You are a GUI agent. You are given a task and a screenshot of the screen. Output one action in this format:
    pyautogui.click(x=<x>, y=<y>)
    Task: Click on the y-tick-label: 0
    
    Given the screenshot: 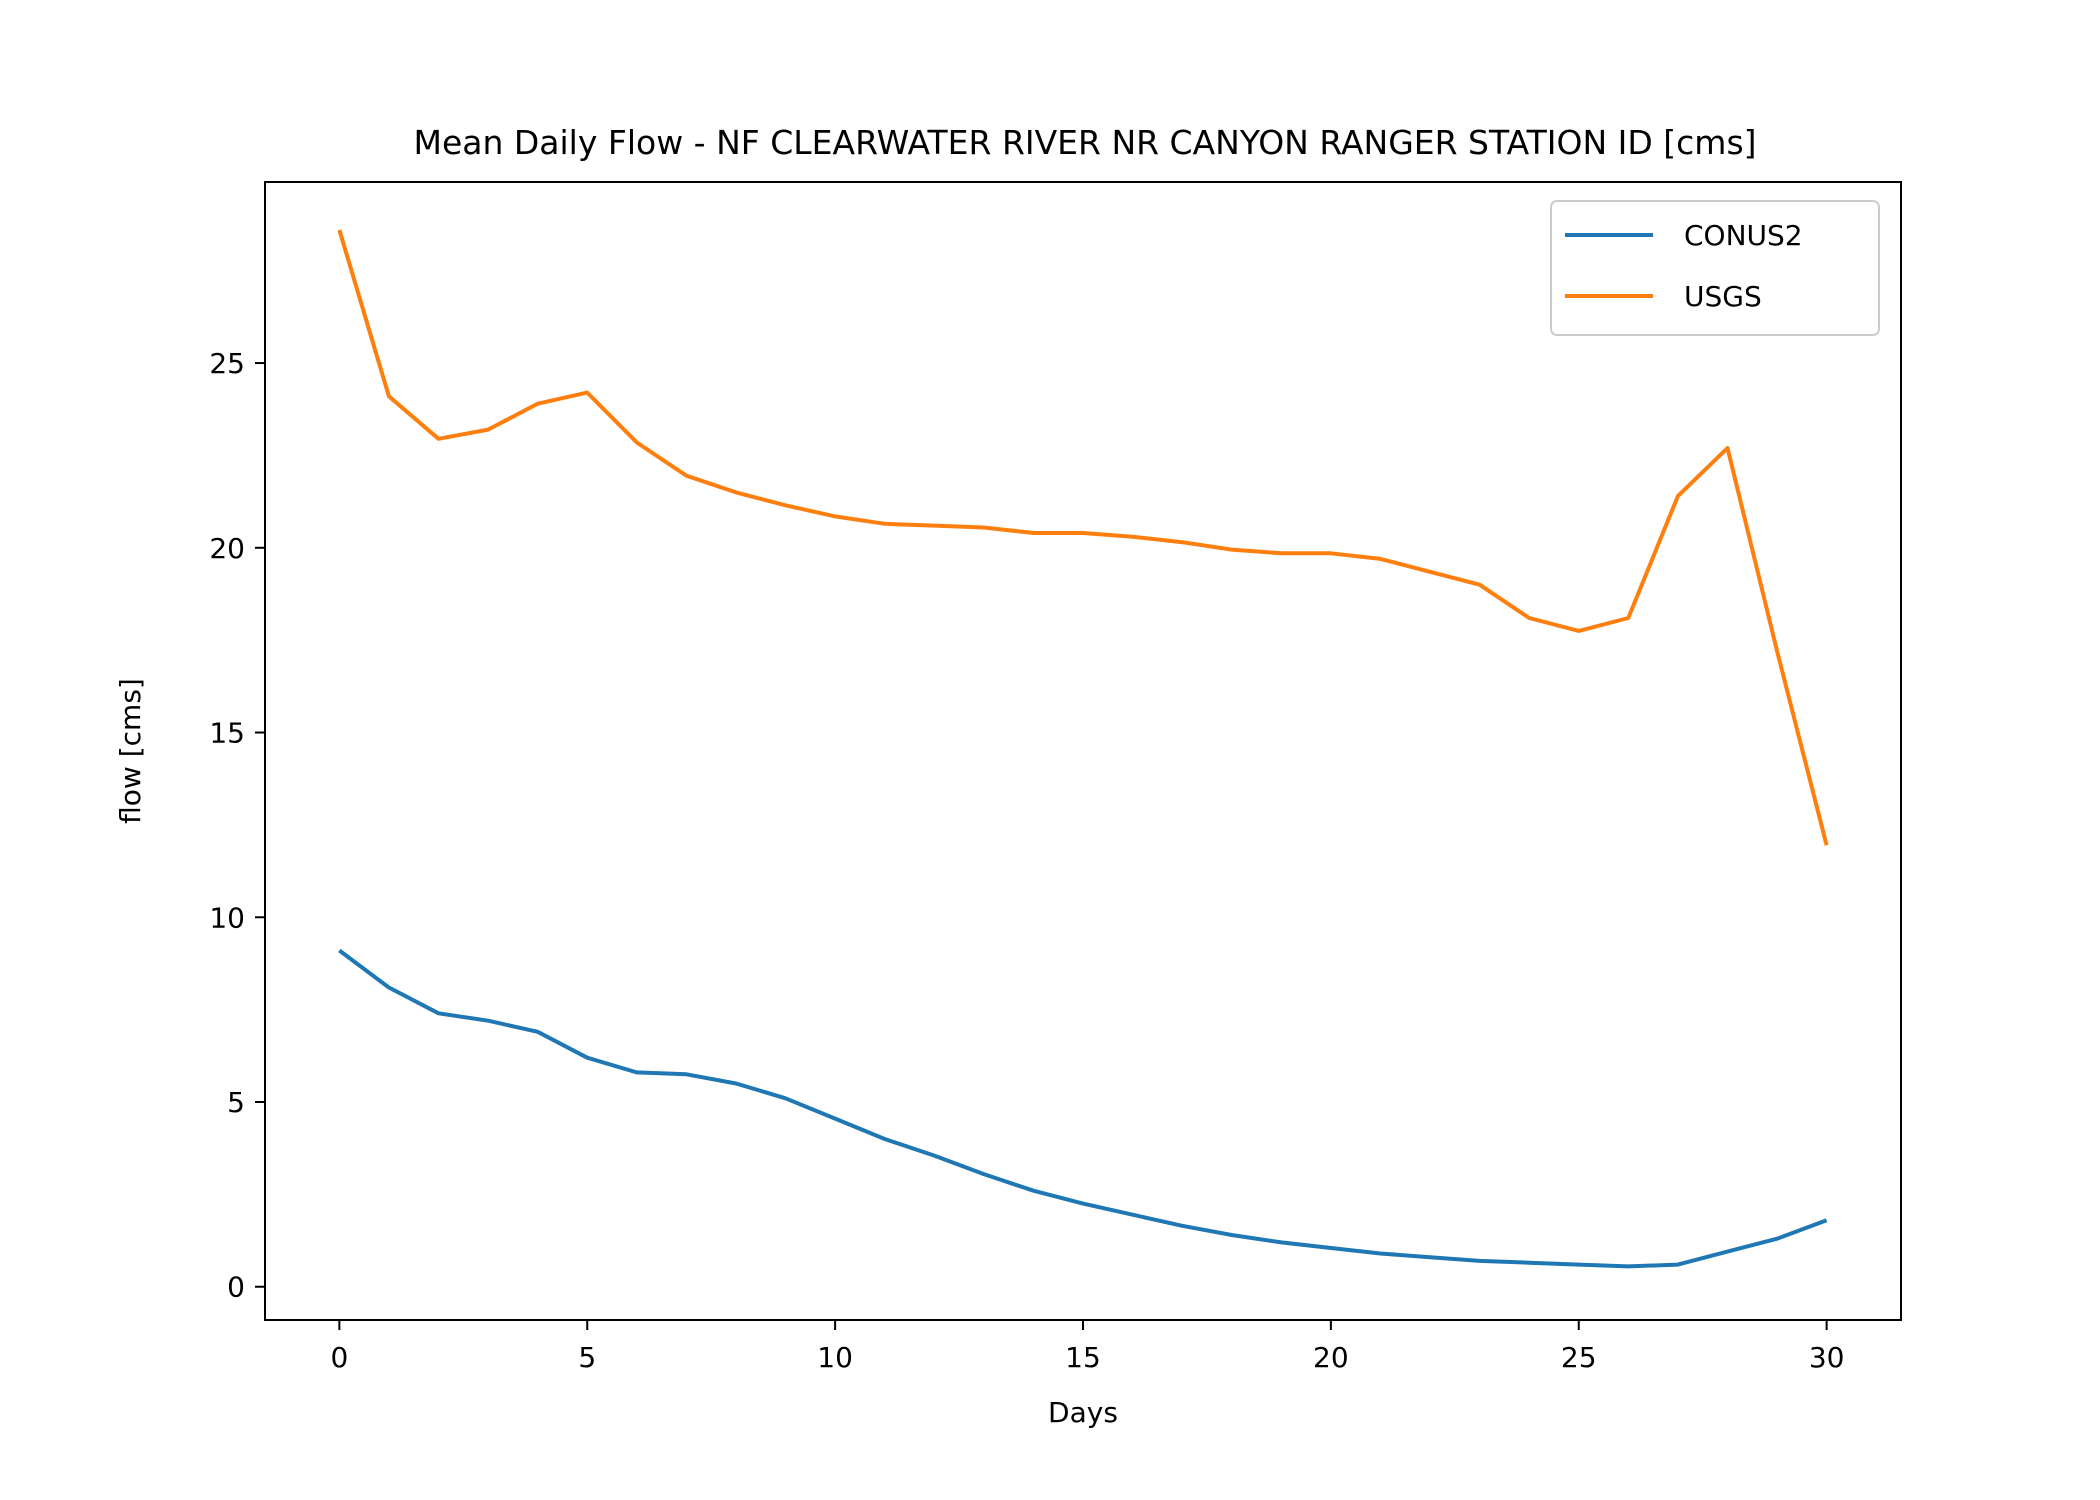 What is the action you would take?
    pyautogui.click(x=236, y=1287)
    